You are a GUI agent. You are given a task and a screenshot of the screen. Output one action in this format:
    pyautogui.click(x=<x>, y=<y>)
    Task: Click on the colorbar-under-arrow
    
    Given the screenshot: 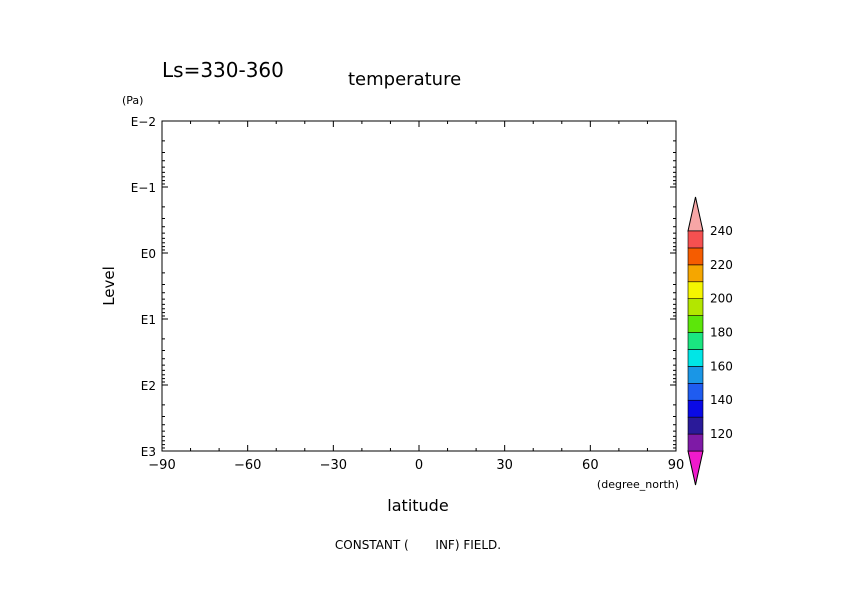 What is the action you would take?
    pyautogui.click(x=695, y=468)
    